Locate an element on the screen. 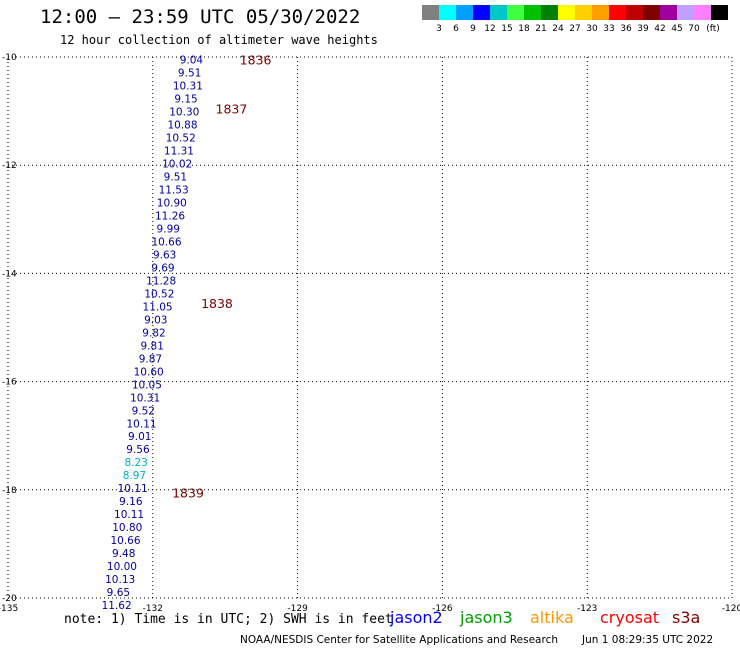 The width and height of the screenshot is (740, 650). wave-height-label: 10.90 is located at coordinates (172, 204).